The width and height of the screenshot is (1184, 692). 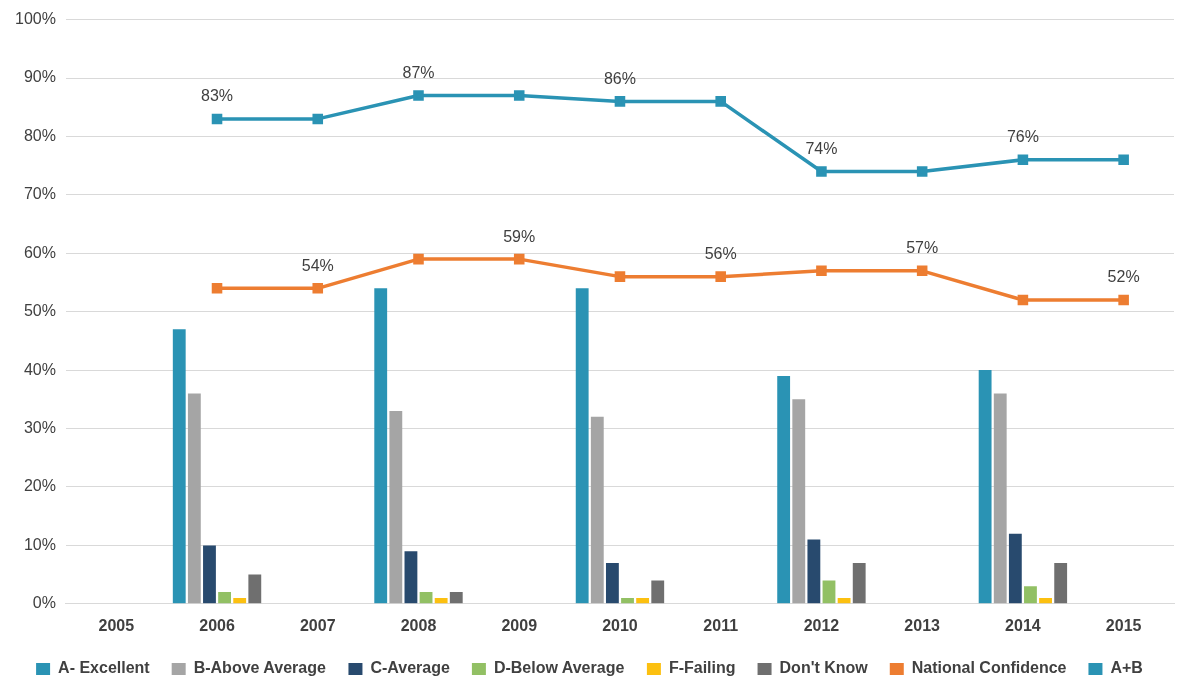 What do you see at coordinates (44, 603) in the screenshot?
I see `y-tick-label: 0%` at bounding box center [44, 603].